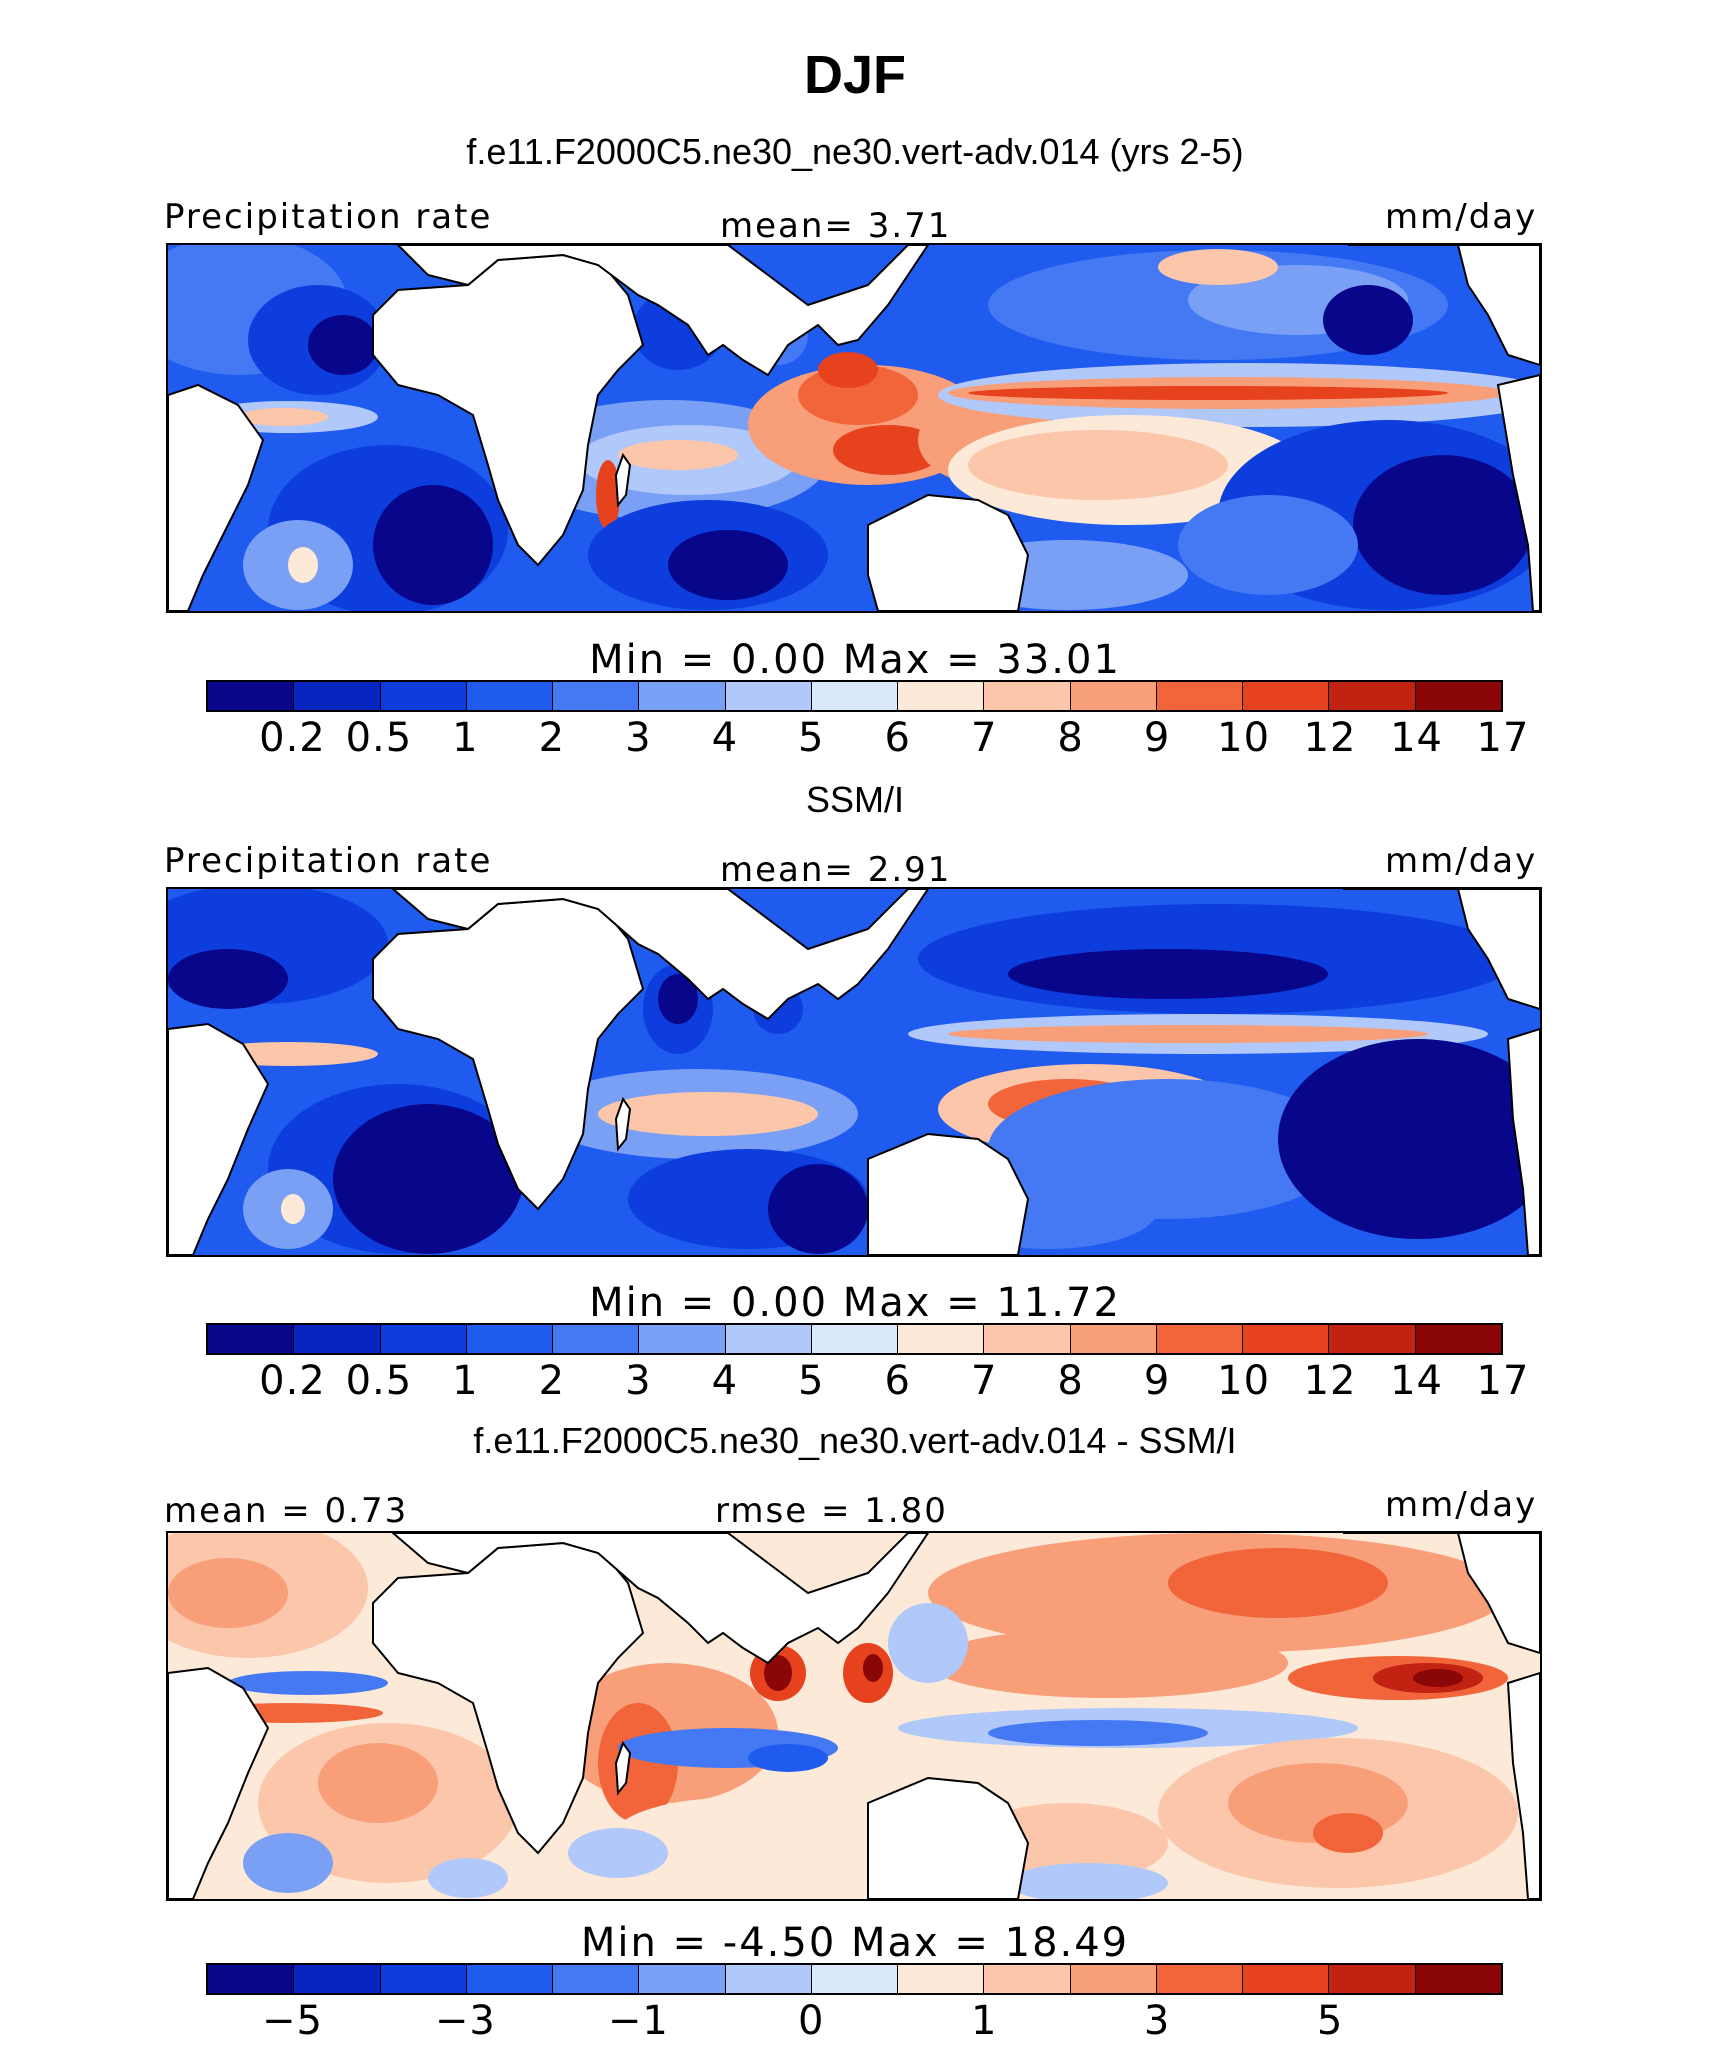 The image size is (1710, 2064). I want to click on panel1-variable-label: Precipitation rate, so click(328, 217).